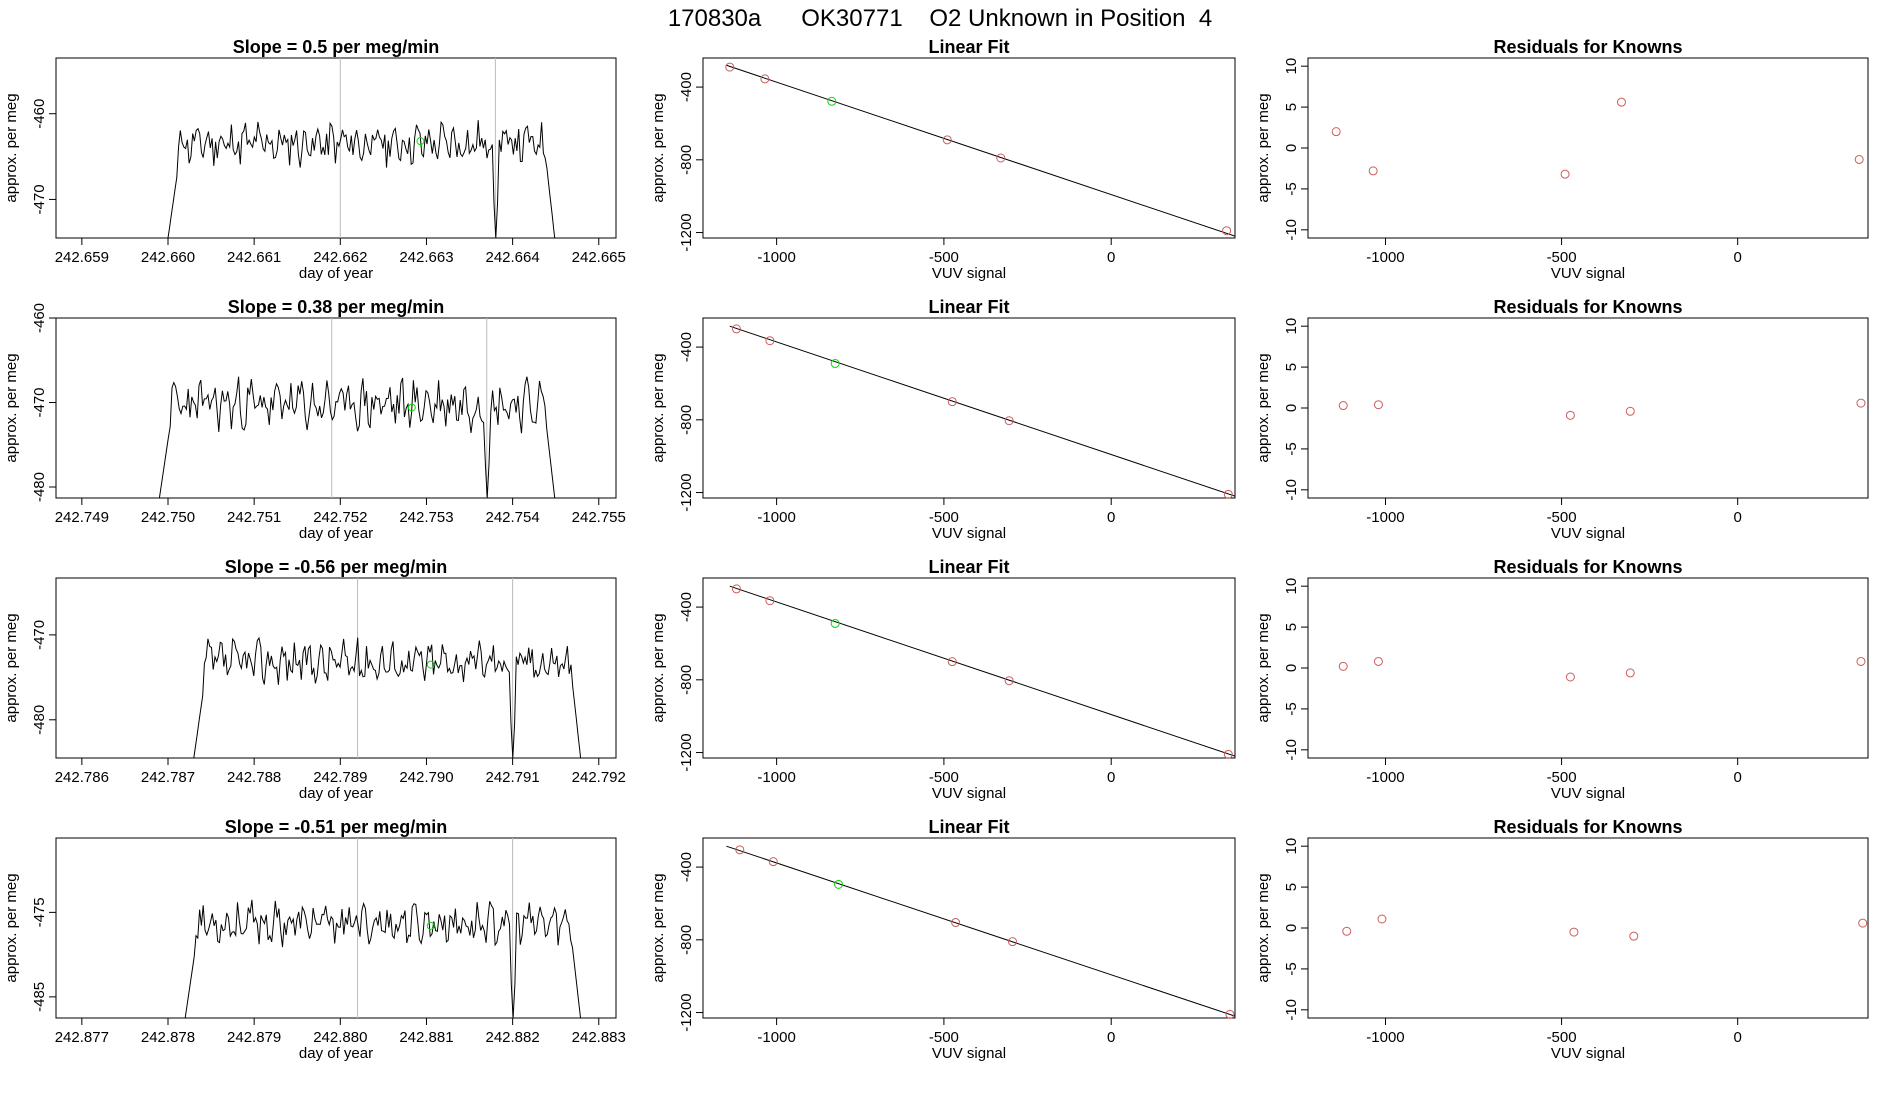 Image resolution: width=1900 pixels, height=1100 pixels. What do you see at coordinates (340, 257) in the screenshot?
I see `x-tick-label: 242.662` at bounding box center [340, 257].